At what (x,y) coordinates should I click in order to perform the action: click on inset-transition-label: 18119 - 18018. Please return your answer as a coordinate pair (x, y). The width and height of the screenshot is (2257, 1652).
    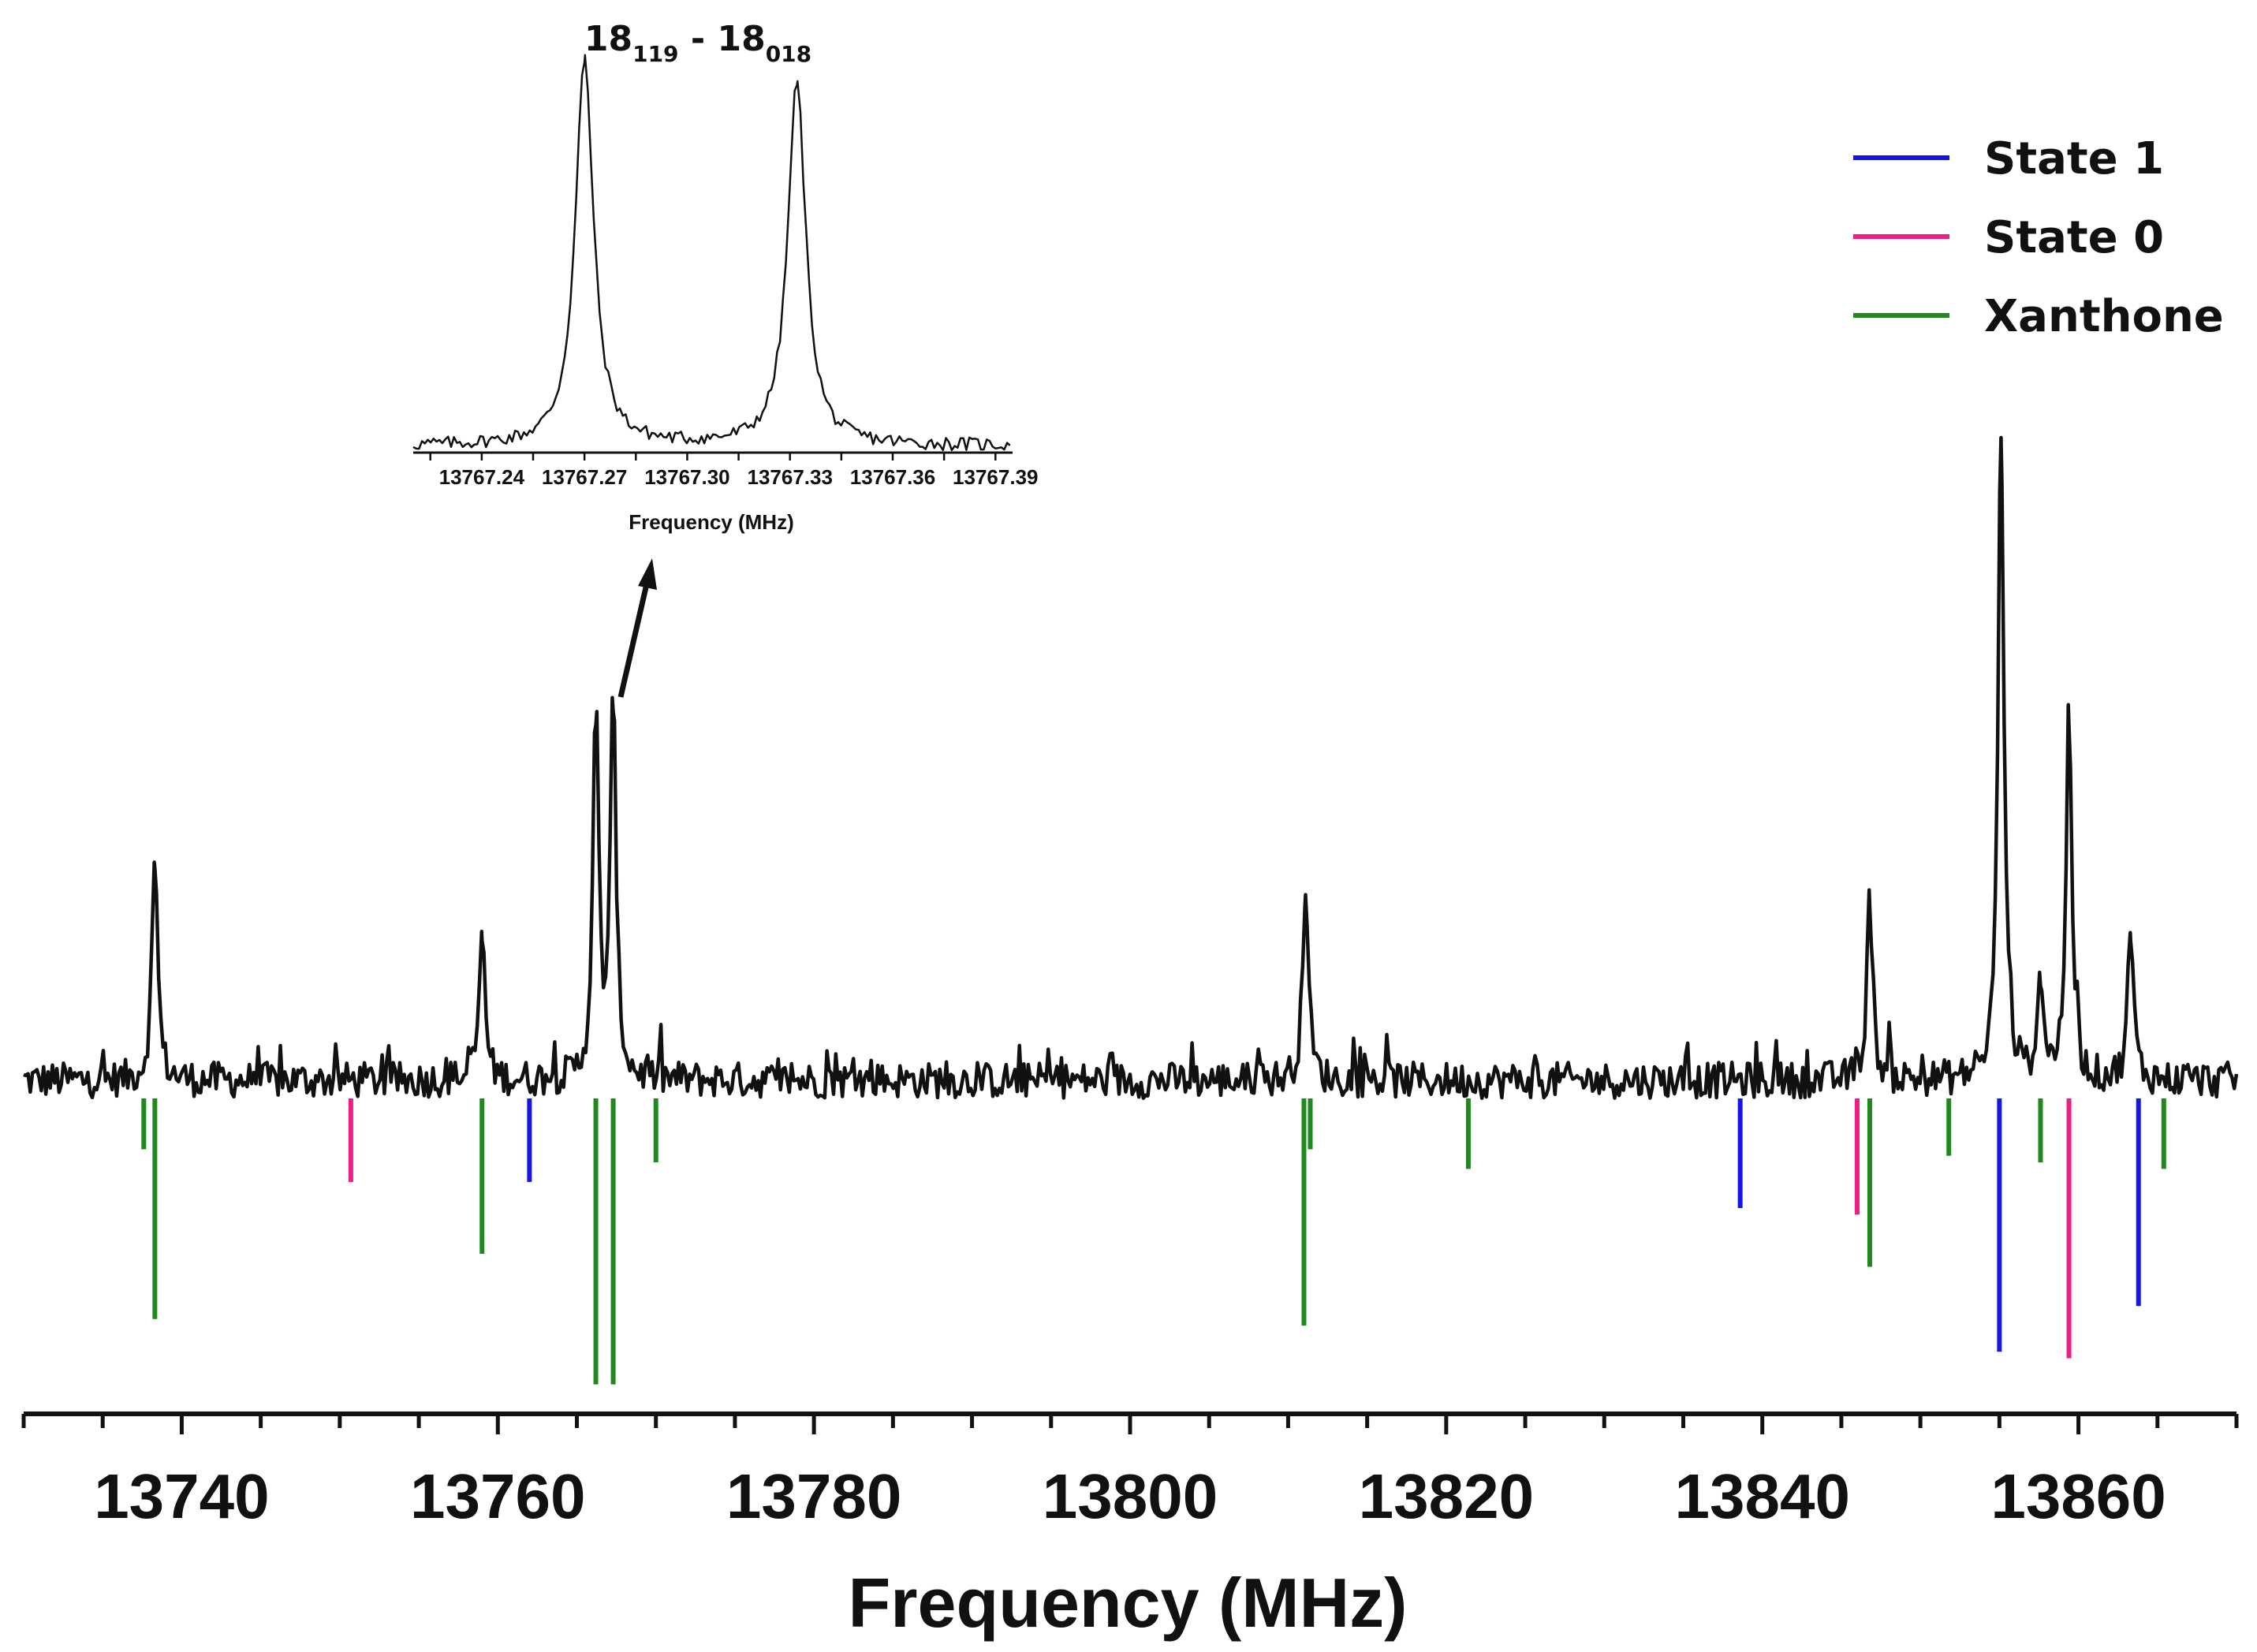
    Looking at the image, I should click on (697, 43).